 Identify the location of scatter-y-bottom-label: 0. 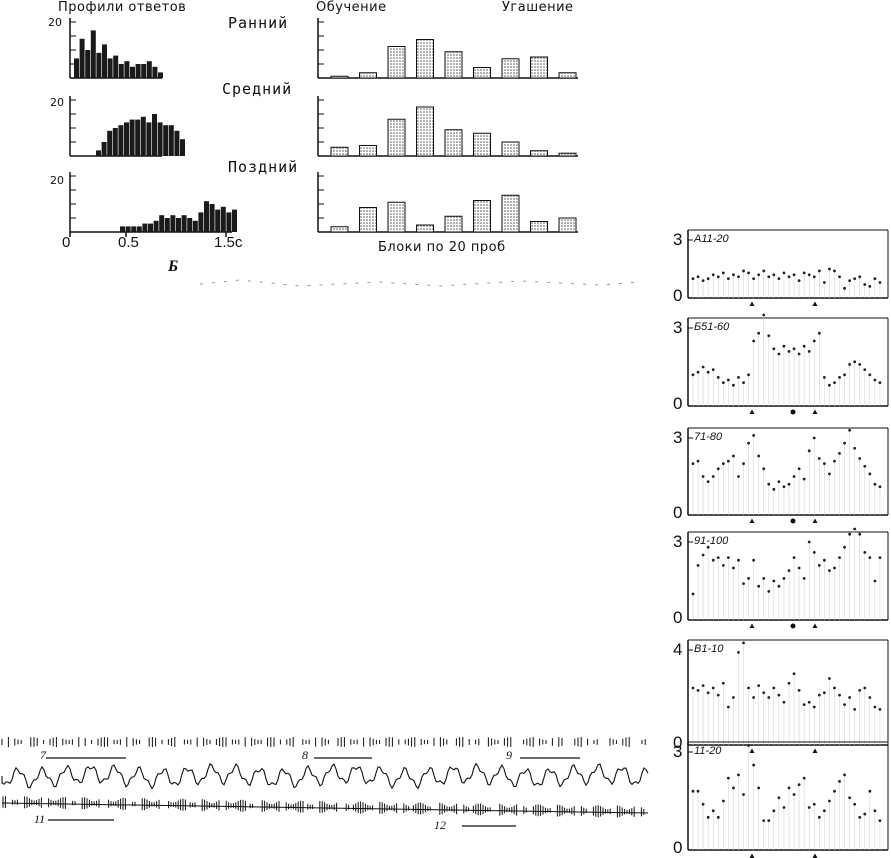
(678, 847).